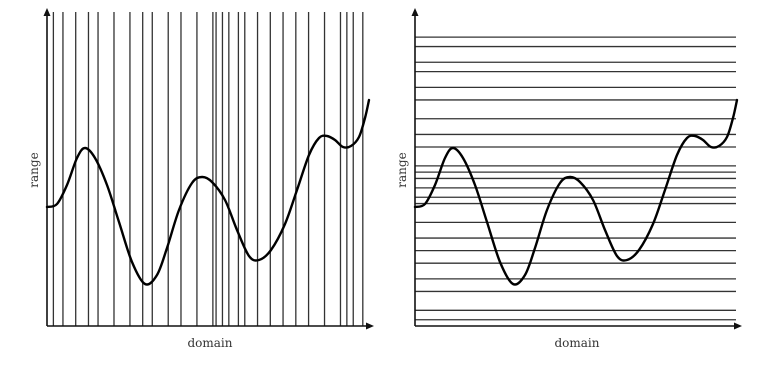  Describe the element at coordinates (47, 12) in the screenshot. I see `left-y-axis-arrow` at that location.